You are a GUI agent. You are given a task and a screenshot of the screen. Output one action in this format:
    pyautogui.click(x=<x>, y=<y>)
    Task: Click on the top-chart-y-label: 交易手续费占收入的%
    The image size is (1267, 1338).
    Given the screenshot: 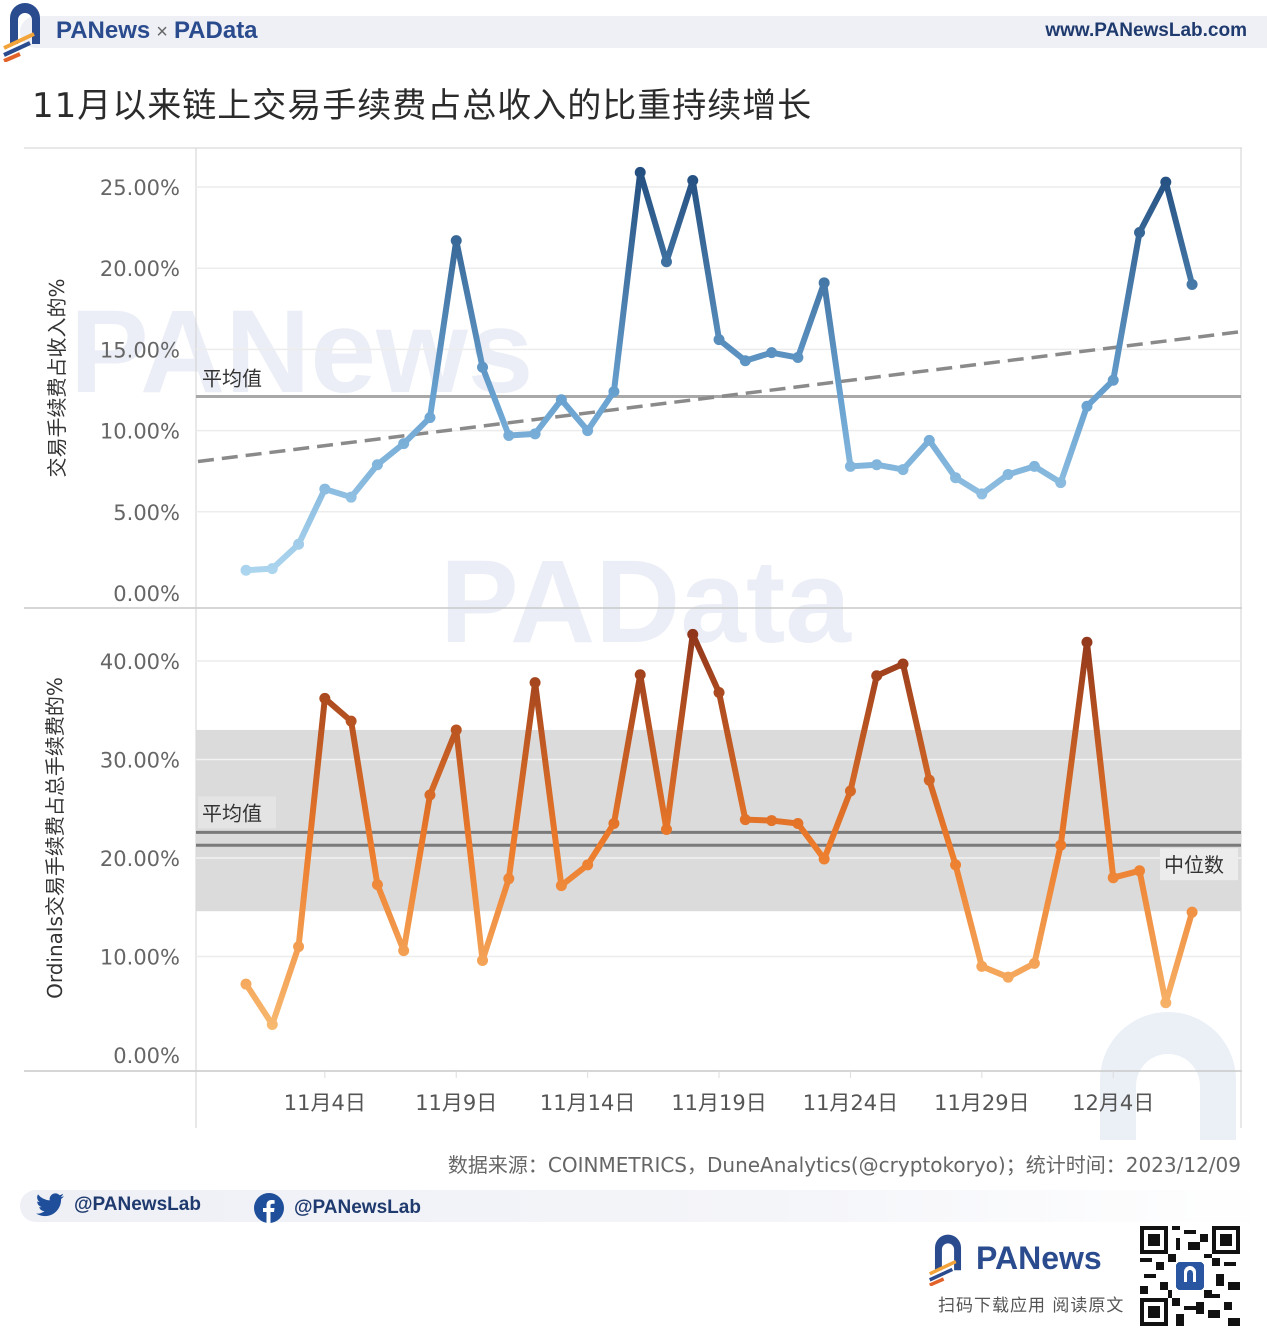 What is the action you would take?
    pyautogui.click(x=57, y=377)
    